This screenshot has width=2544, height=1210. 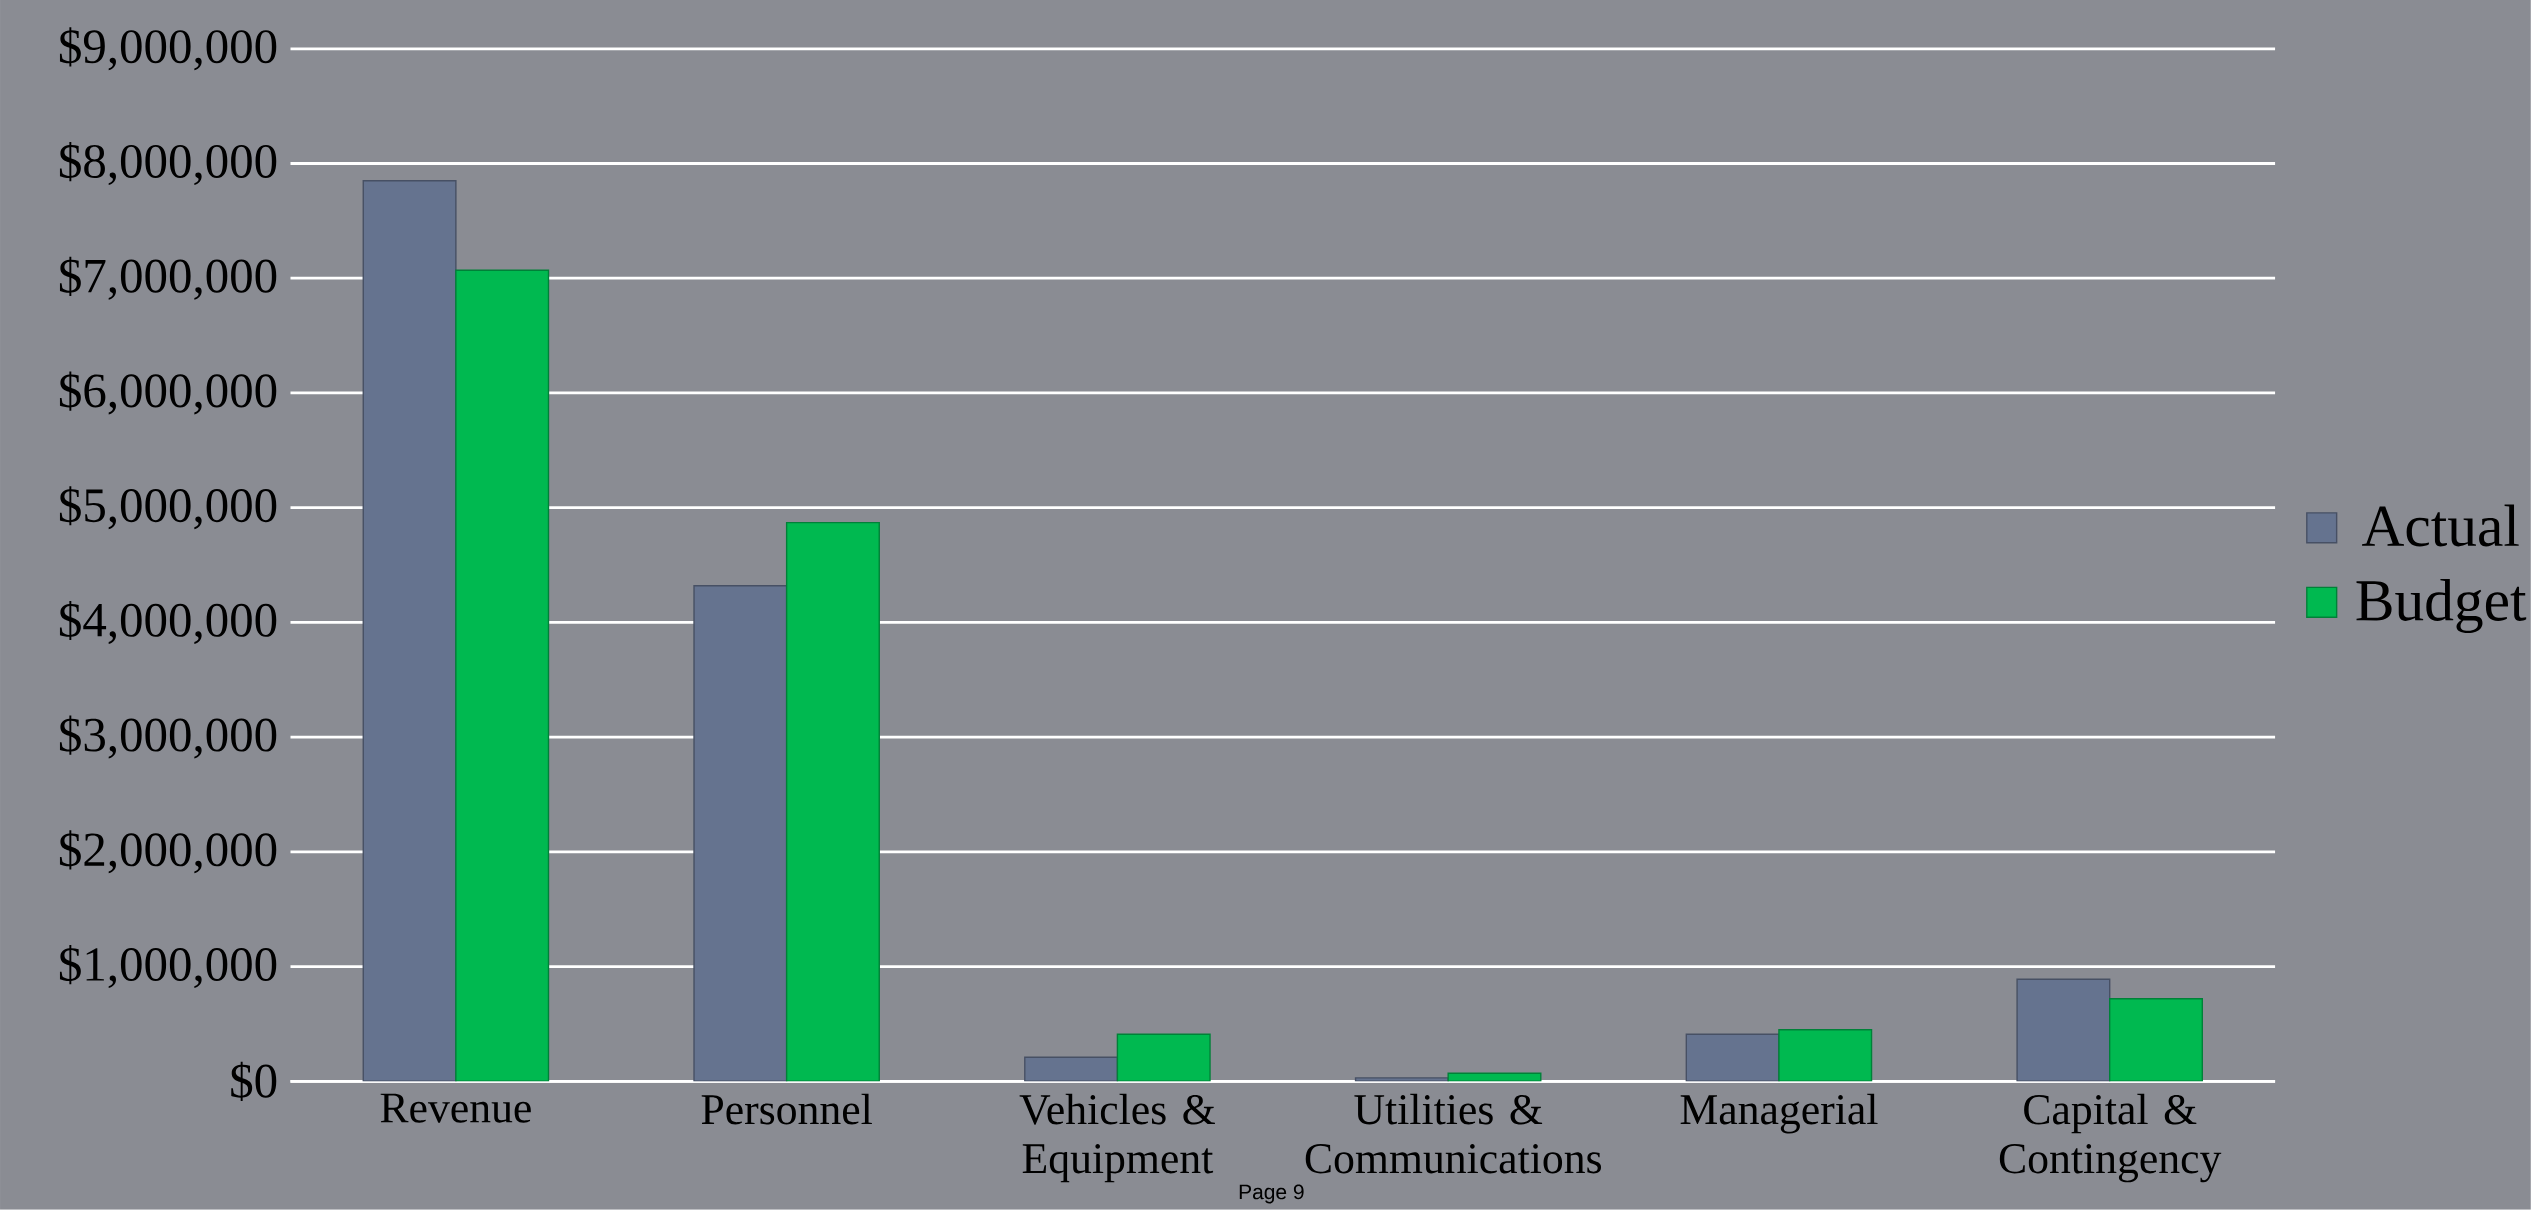 What do you see at coordinates (168, 49) in the screenshot?
I see `y-tick-label: $9,000,000` at bounding box center [168, 49].